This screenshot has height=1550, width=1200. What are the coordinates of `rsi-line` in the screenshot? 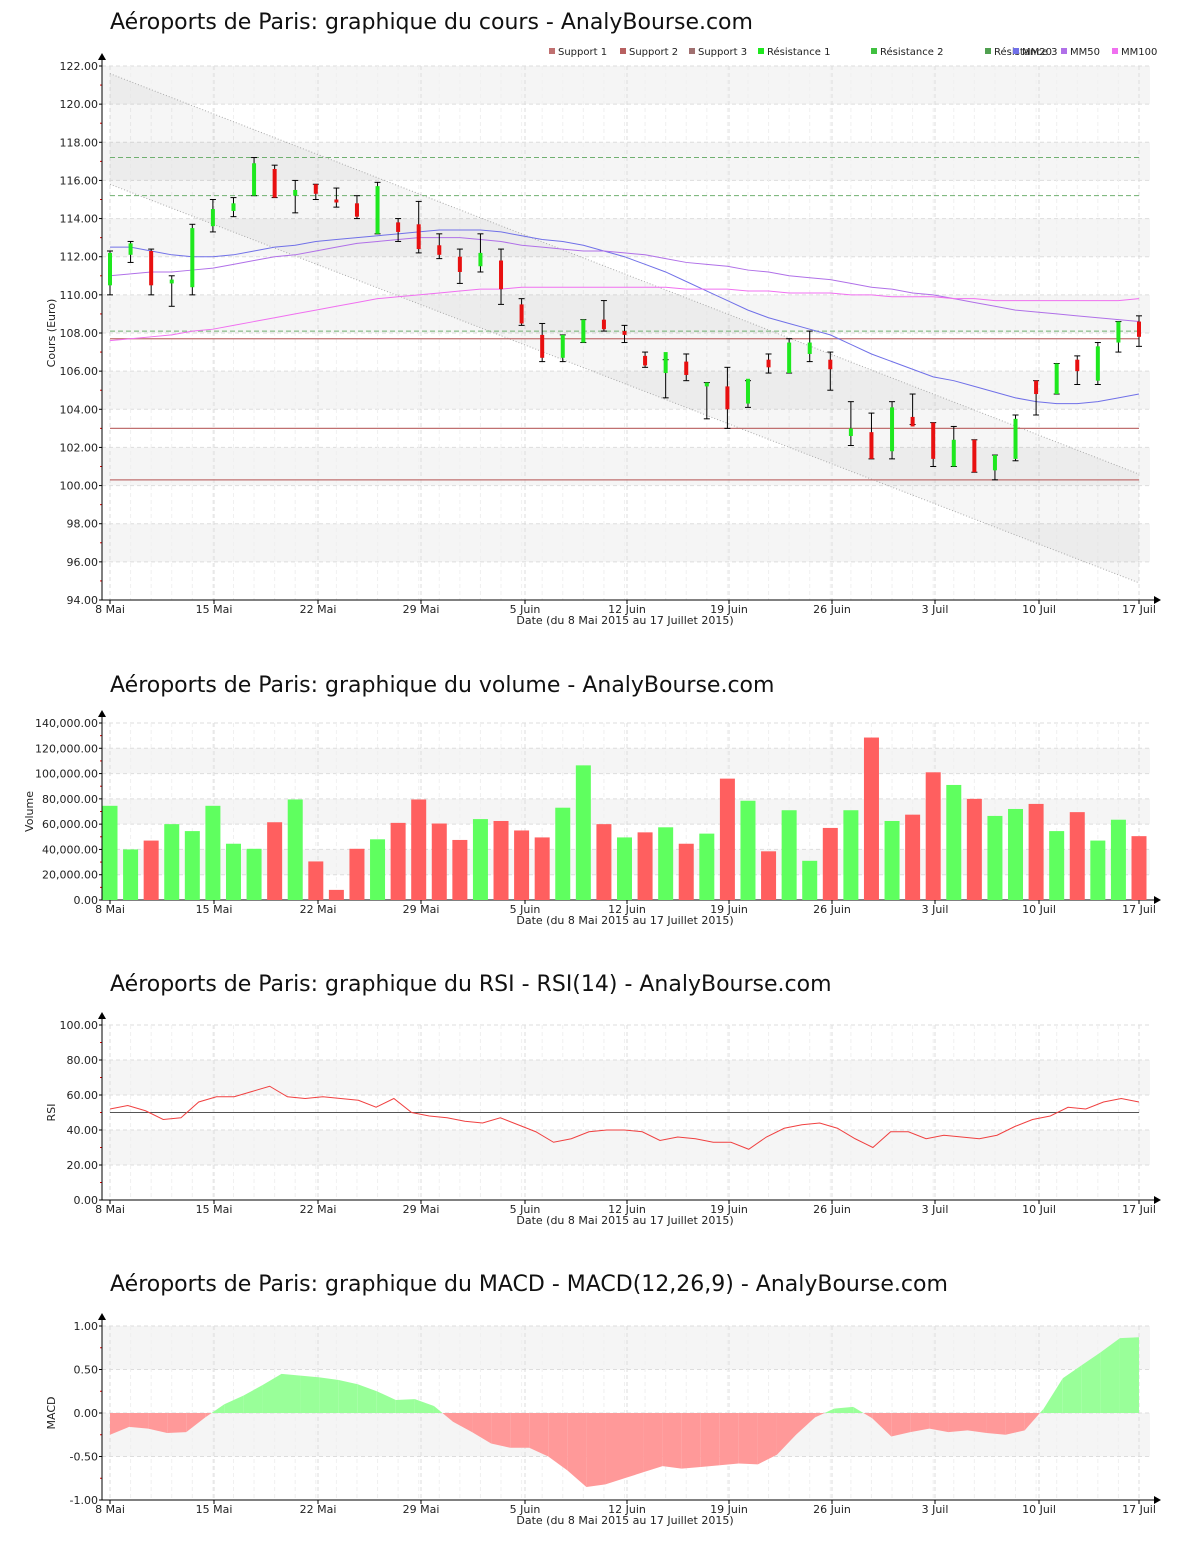 It's located at (624, 1117).